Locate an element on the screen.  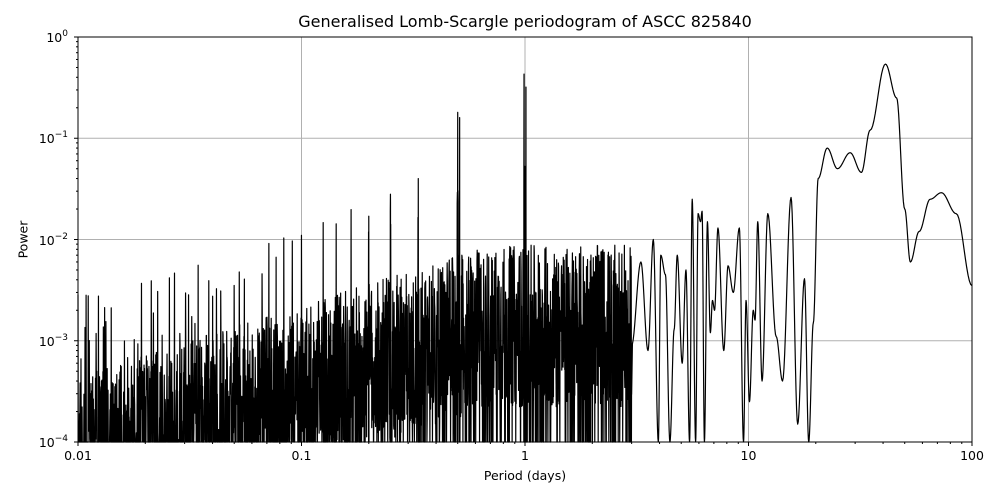
y-tick-label: 10⁻³ is located at coordinates (53, 341).